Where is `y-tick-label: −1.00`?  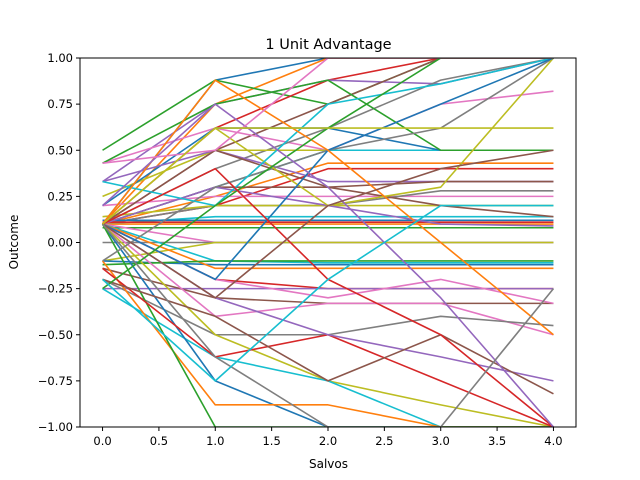
y-tick-label: −1.00 is located at coordinates (55, 427).